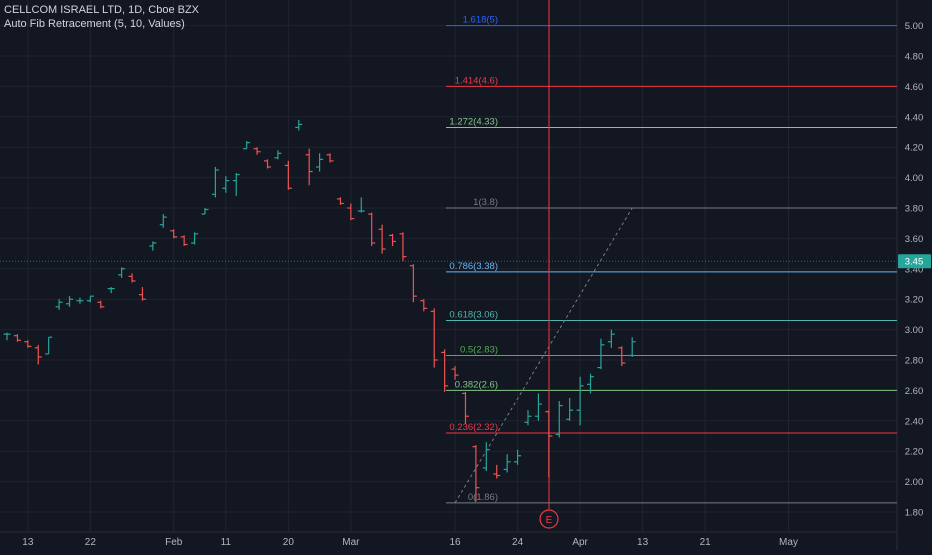 This screenshot has width=932, height=555. What do you see at coordinates (473, 314) in the screenshot?
I see `fib-level-label: 0.618(3.06)` at bounding box center [473, 314].